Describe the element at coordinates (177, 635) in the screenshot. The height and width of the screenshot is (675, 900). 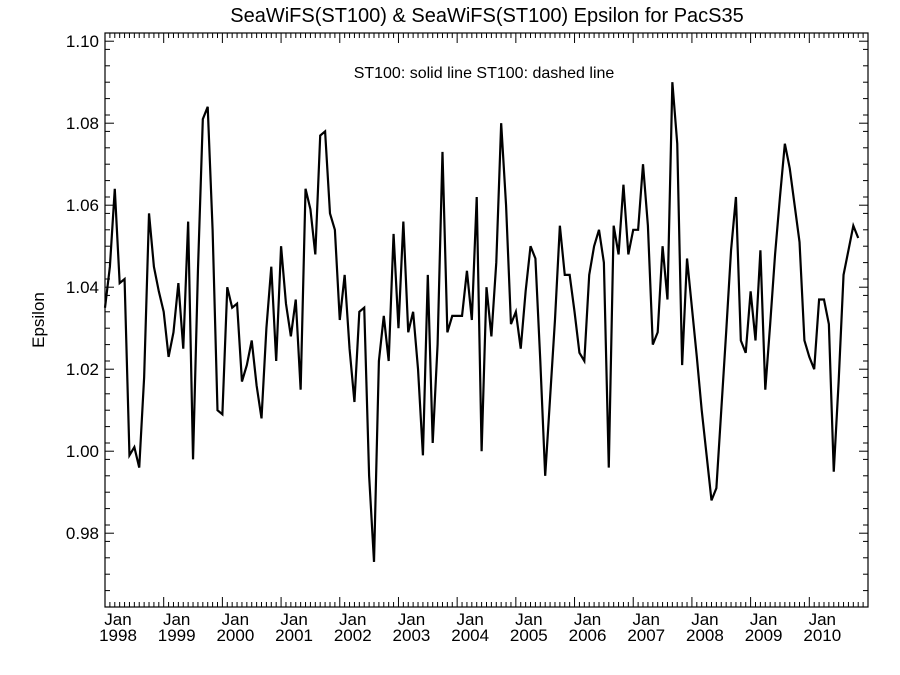
I see `x-tick-year-label: 1999` at that location.